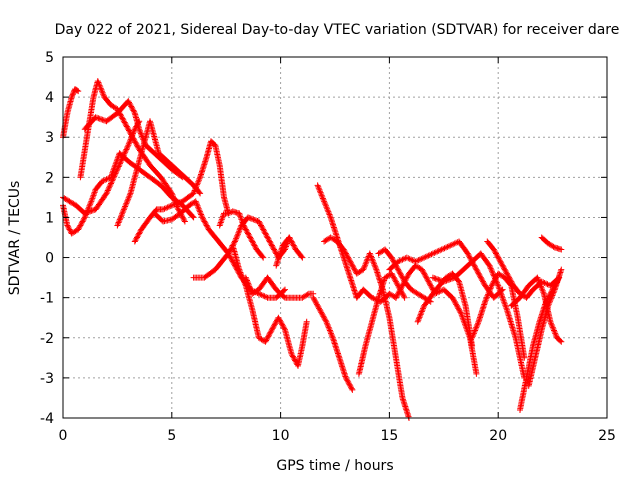  What do you see at coordinates (389, 436) in the screenshot?
I see `x-tick-label: 15` at bounding box center [389, 436].